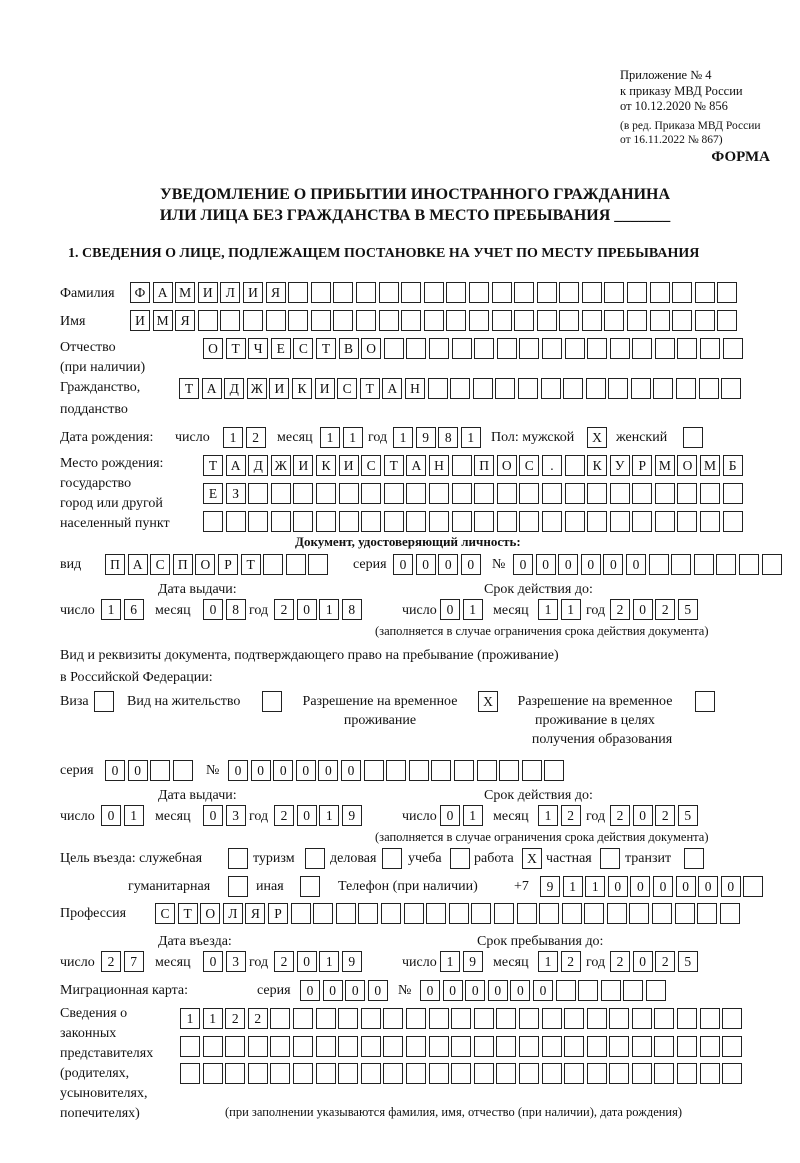 This screenshot has width=800, height=1163. I want to click on trp-checkbox: X, so click(489, 701).